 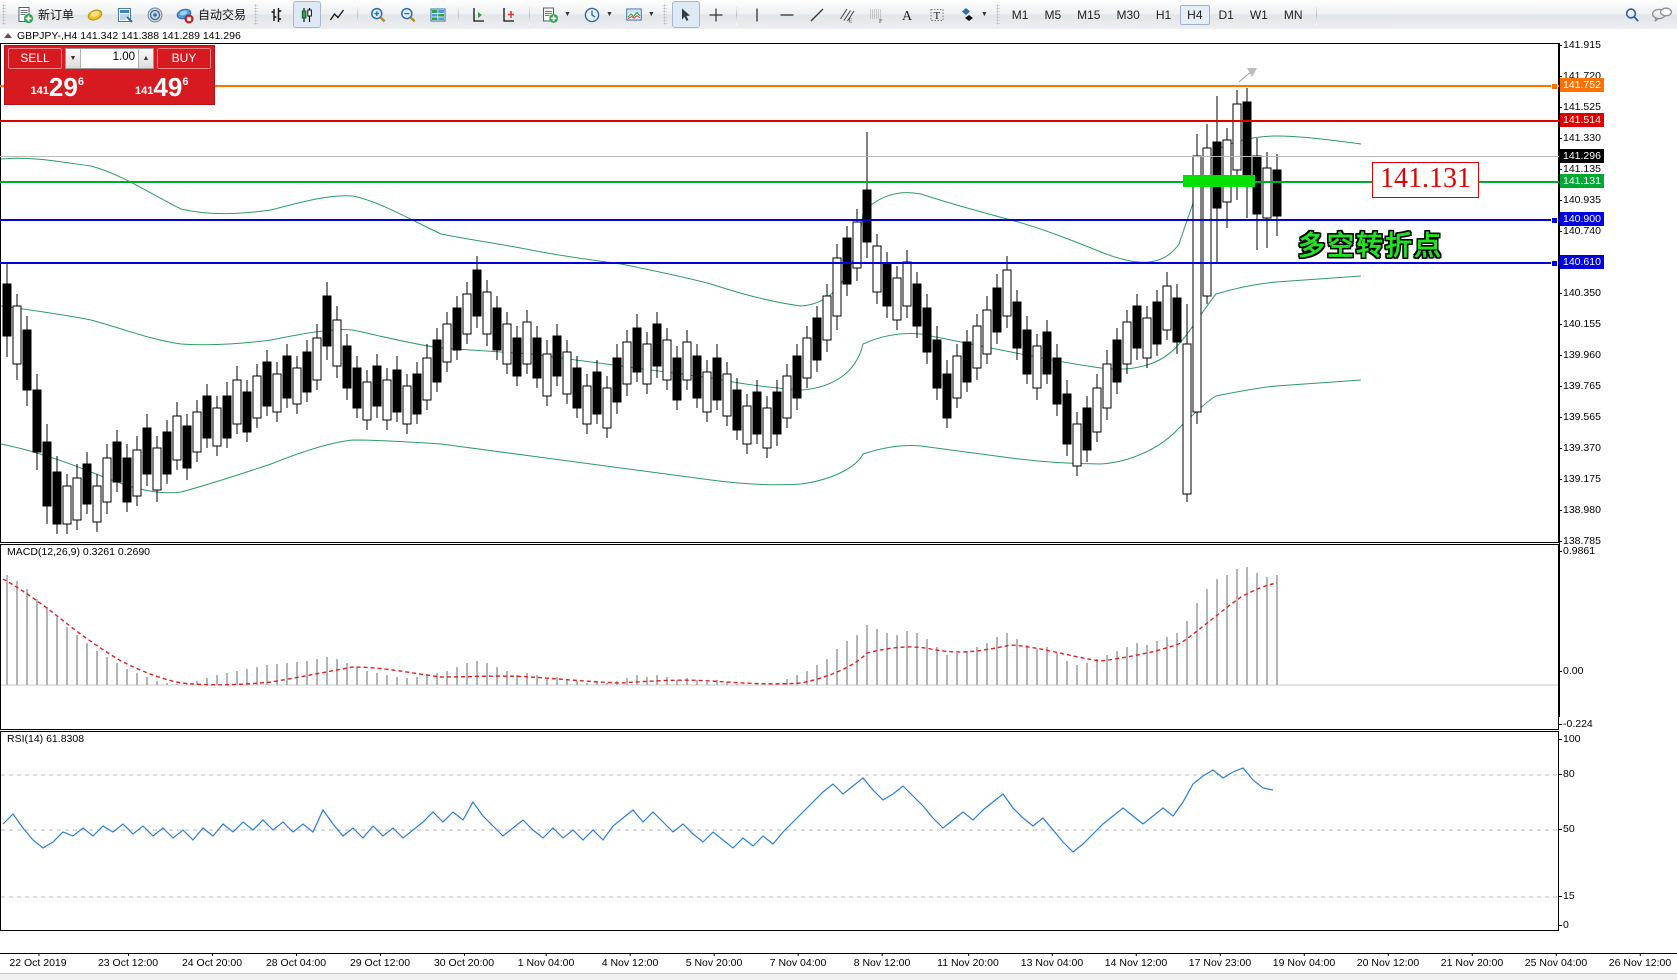 I want to click on volume-input: ▼ 1.00 ▲, so click(x=109, y=58).